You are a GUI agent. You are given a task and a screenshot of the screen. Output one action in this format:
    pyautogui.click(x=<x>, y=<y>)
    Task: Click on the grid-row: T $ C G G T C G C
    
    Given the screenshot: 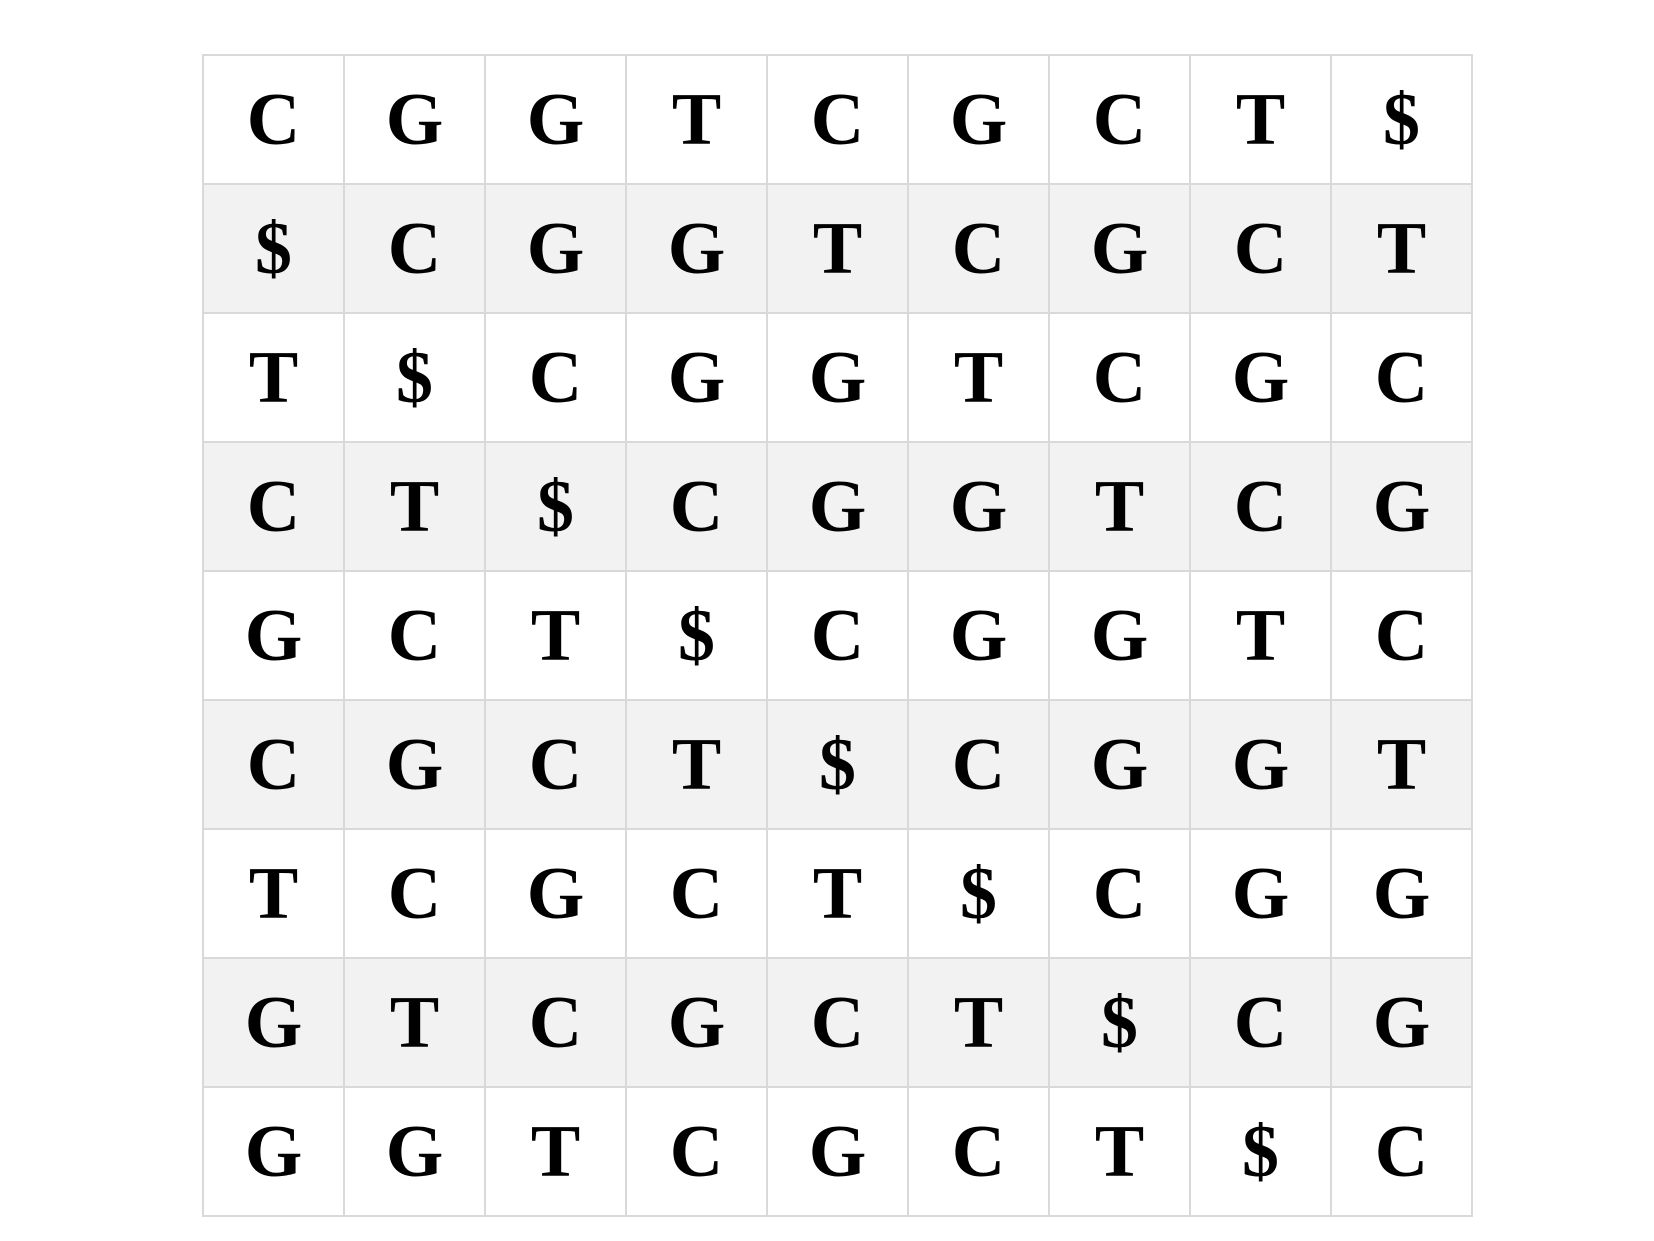 What is the action you would take?
    pyautogui.click(x=837, y=377)
    